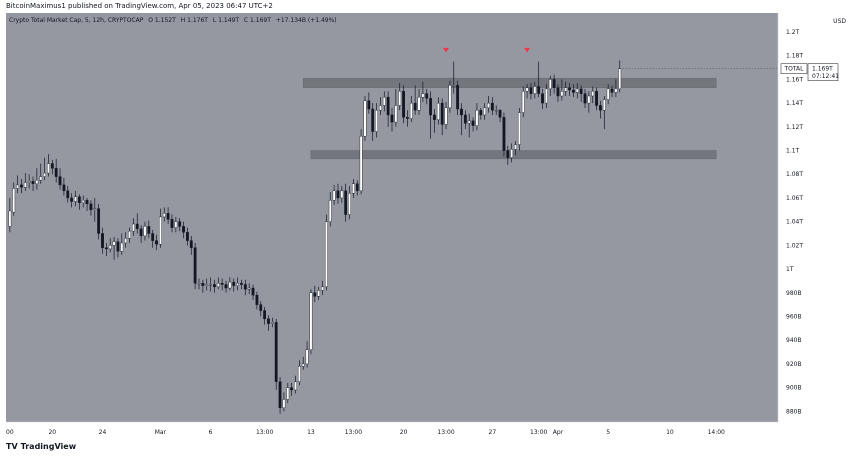 The height and width of the screenshot is (456, 850). Describe the element at coordinates (794, 316) in the screenshot. I see `price-tick-label: 960B` at that location.